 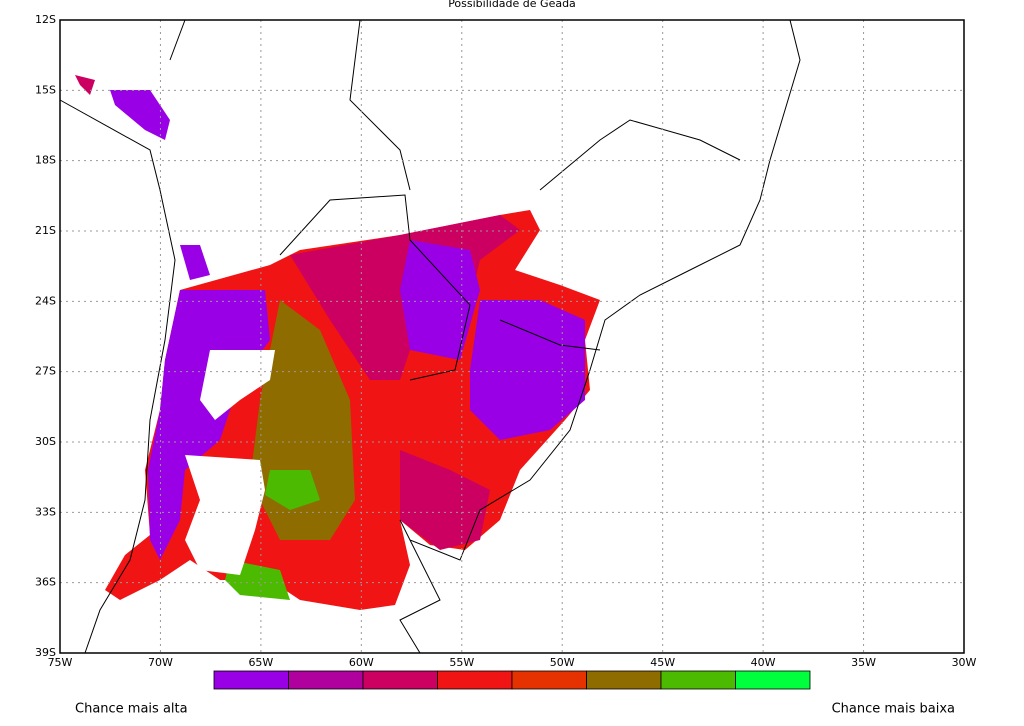 What do you see at coordinates (45, 371) in the screenshot?
I see `lat-label: 27S` at bounding box center [45, 371].